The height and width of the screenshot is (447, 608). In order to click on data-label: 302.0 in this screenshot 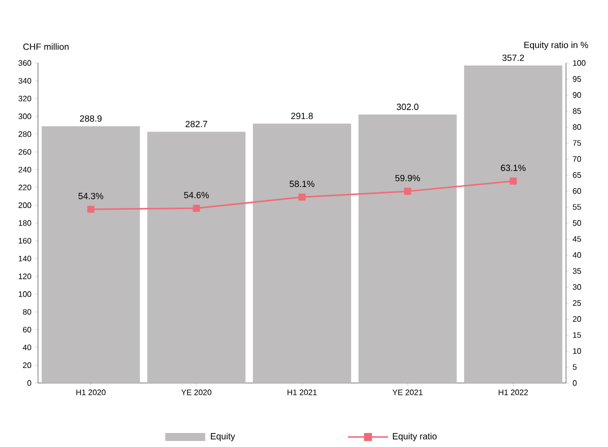, I will do `click(407, 107)`.